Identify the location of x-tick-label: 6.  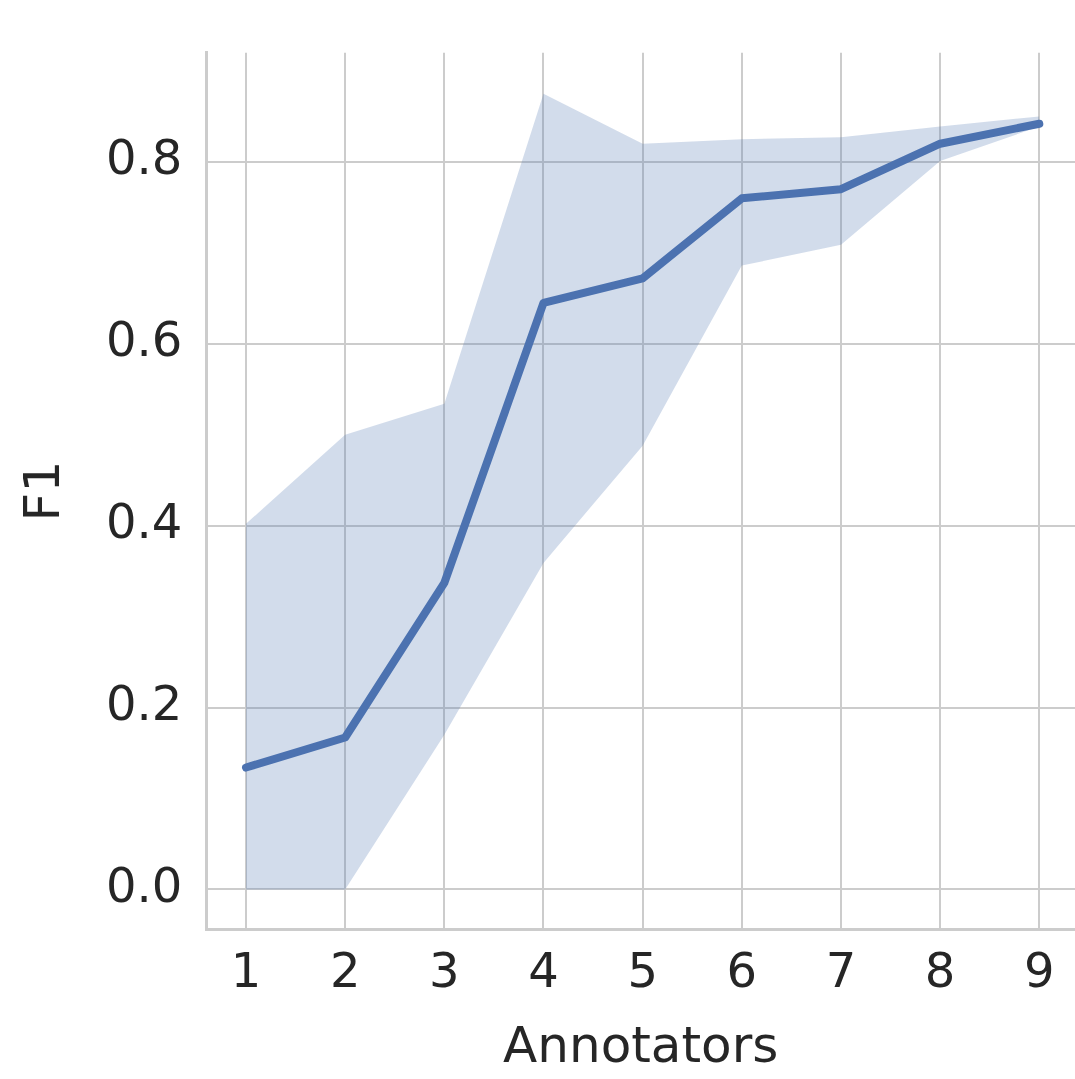
(742, 969).